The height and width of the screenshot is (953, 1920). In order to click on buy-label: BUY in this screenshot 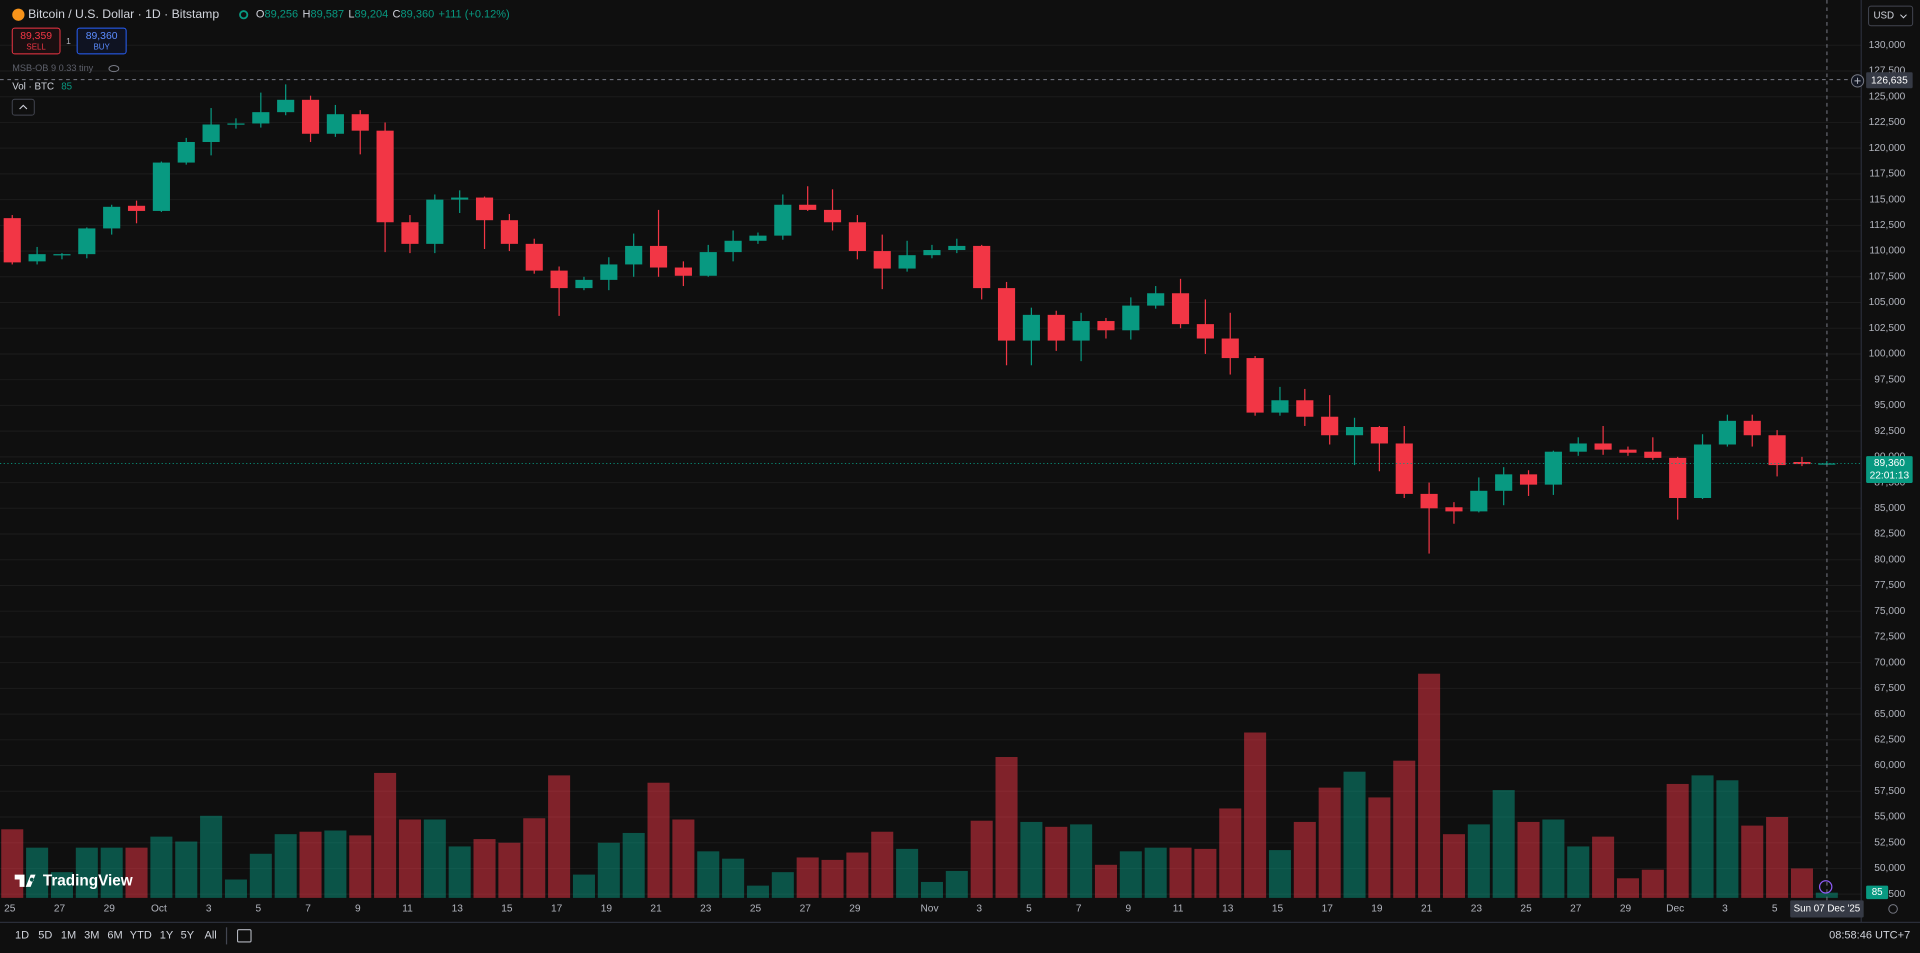, I will do `click(101, 46)`.